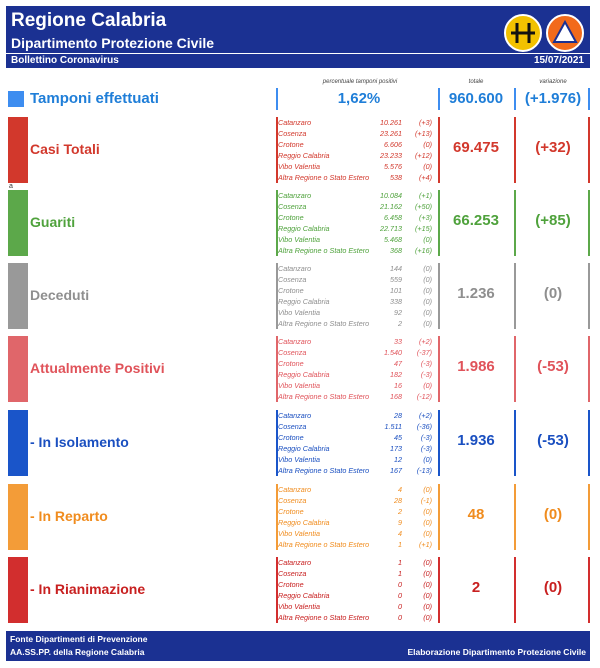  I want to click on province-variation: (+4), so click(425, 177).